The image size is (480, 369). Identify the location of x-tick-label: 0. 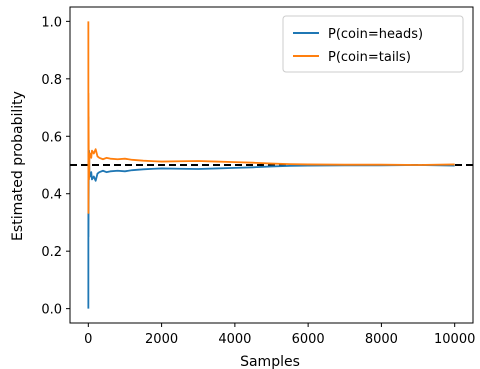
(88, 339).